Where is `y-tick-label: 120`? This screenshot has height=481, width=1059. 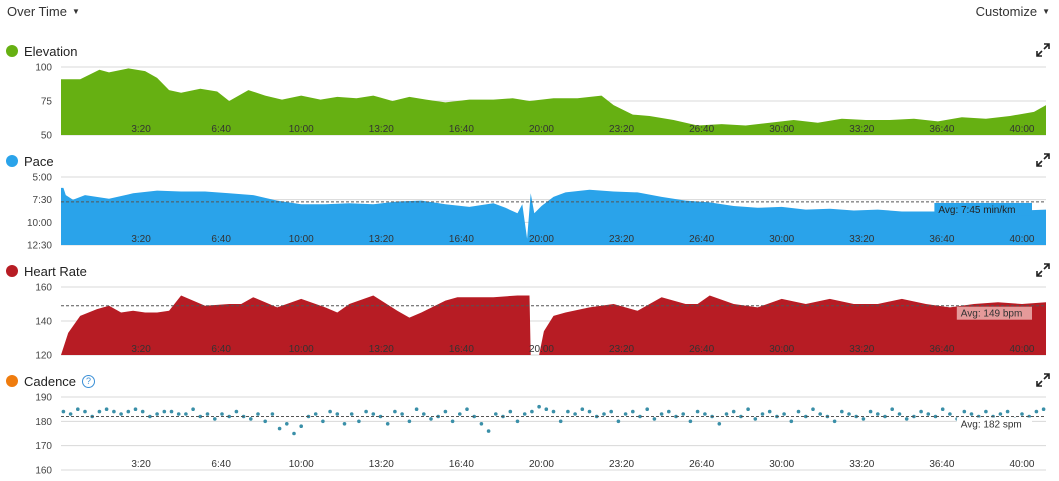
y-tick-label: 120 is located at coordinates (43, 356).